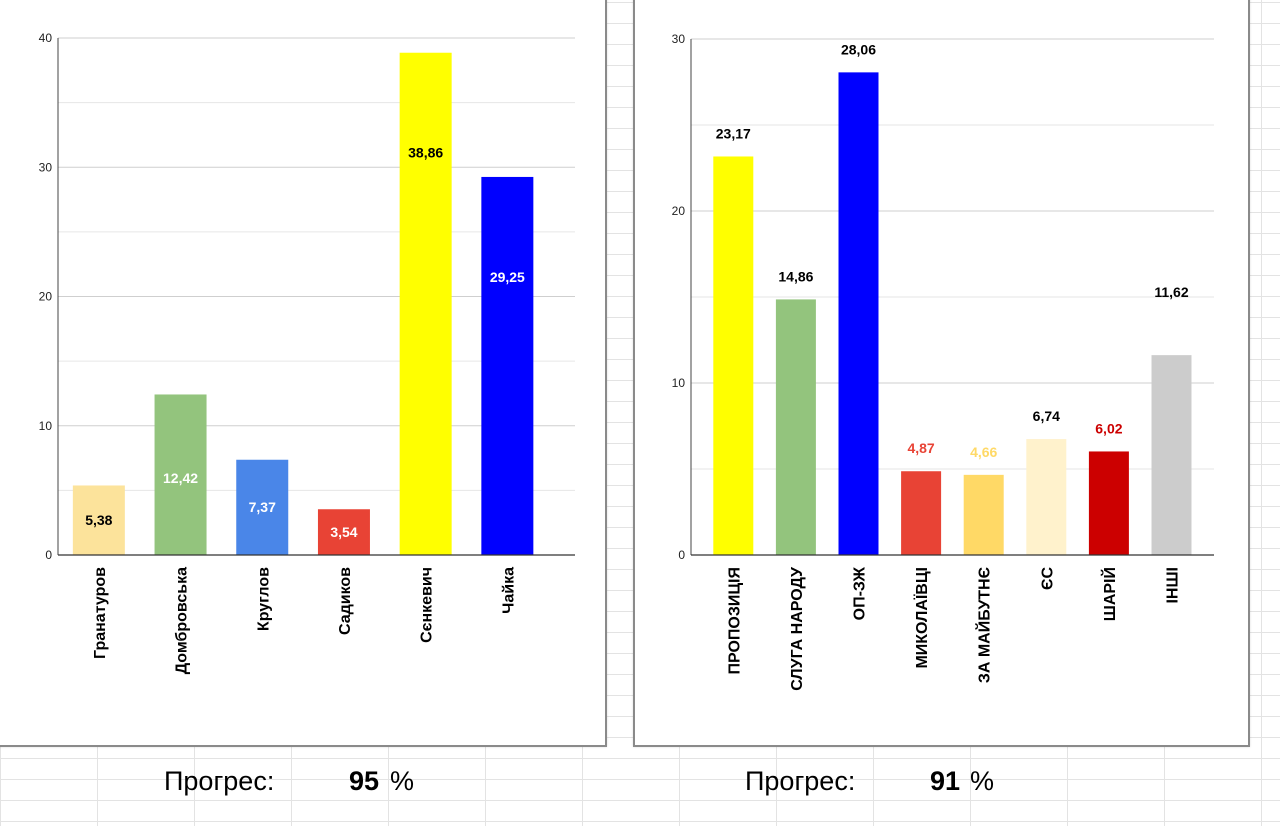  I want to click on chart-1-ytick-label: 0, so click(48, 555).